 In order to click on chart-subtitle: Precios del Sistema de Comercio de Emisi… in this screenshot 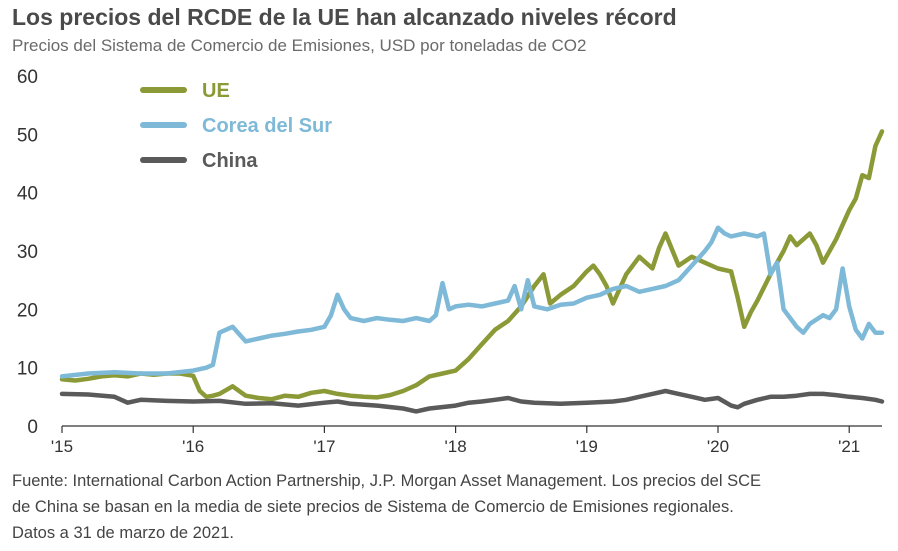, I will do `click(299, 45)`.